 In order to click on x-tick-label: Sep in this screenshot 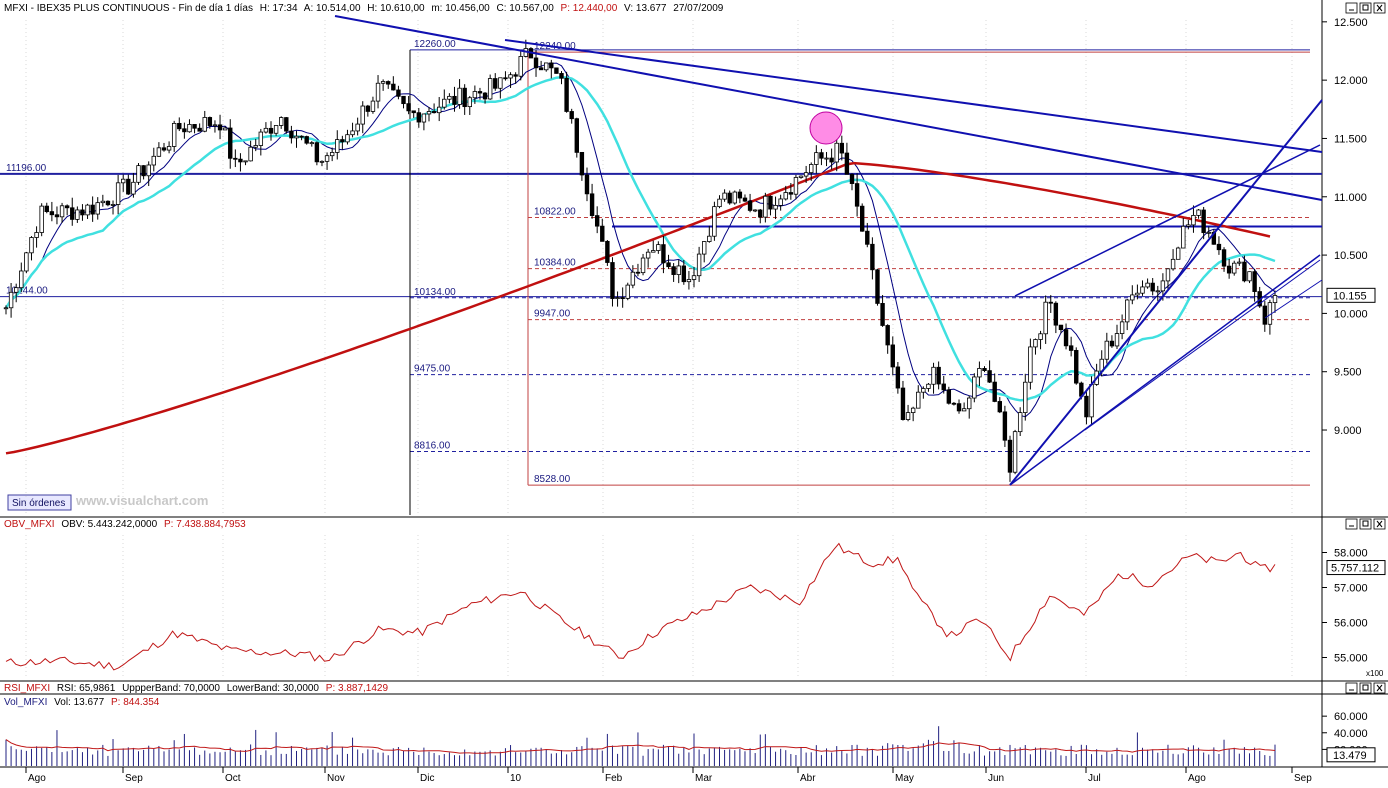, I will do `click(134, 778)`.